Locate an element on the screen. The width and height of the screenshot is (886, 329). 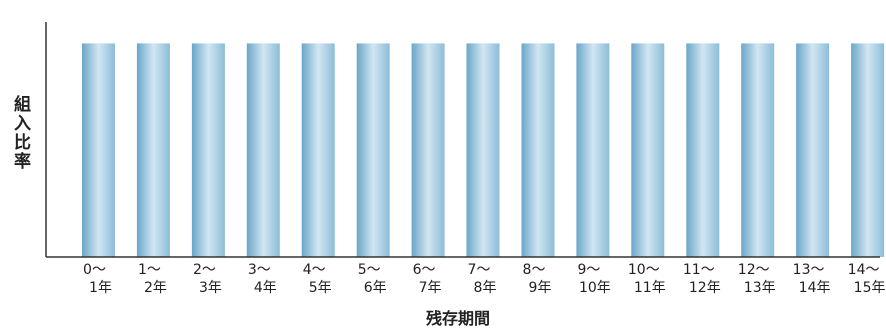
x-tick-label-9-line-1: 10年 is located at coordinates (595, 288).